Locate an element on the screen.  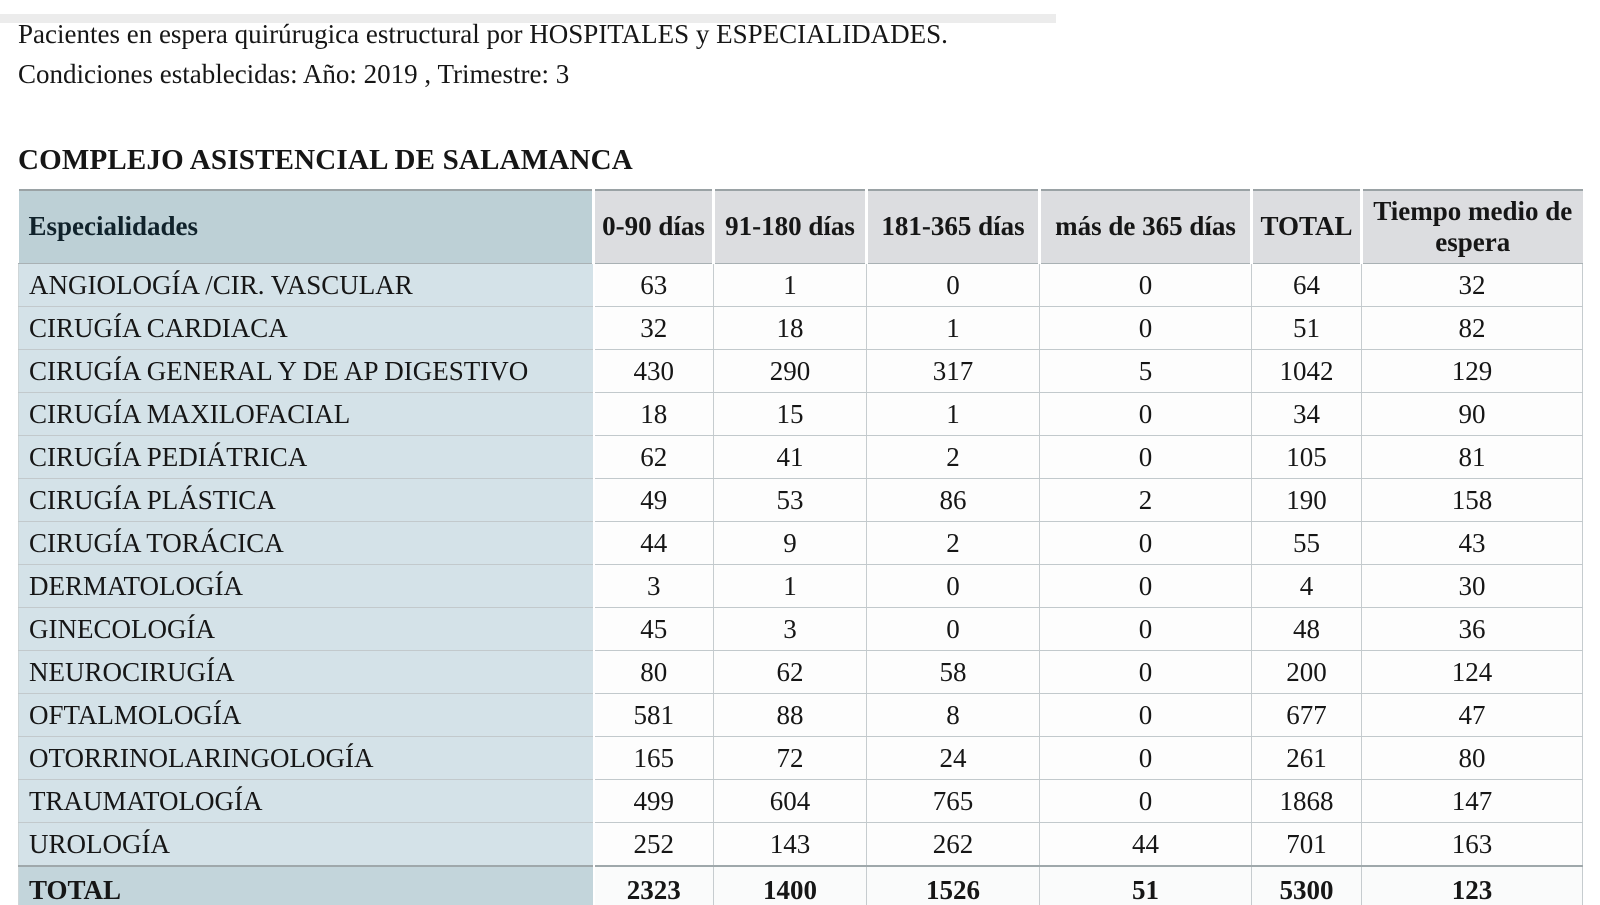
value-cell: 88 is located at coordinates (790, 715).